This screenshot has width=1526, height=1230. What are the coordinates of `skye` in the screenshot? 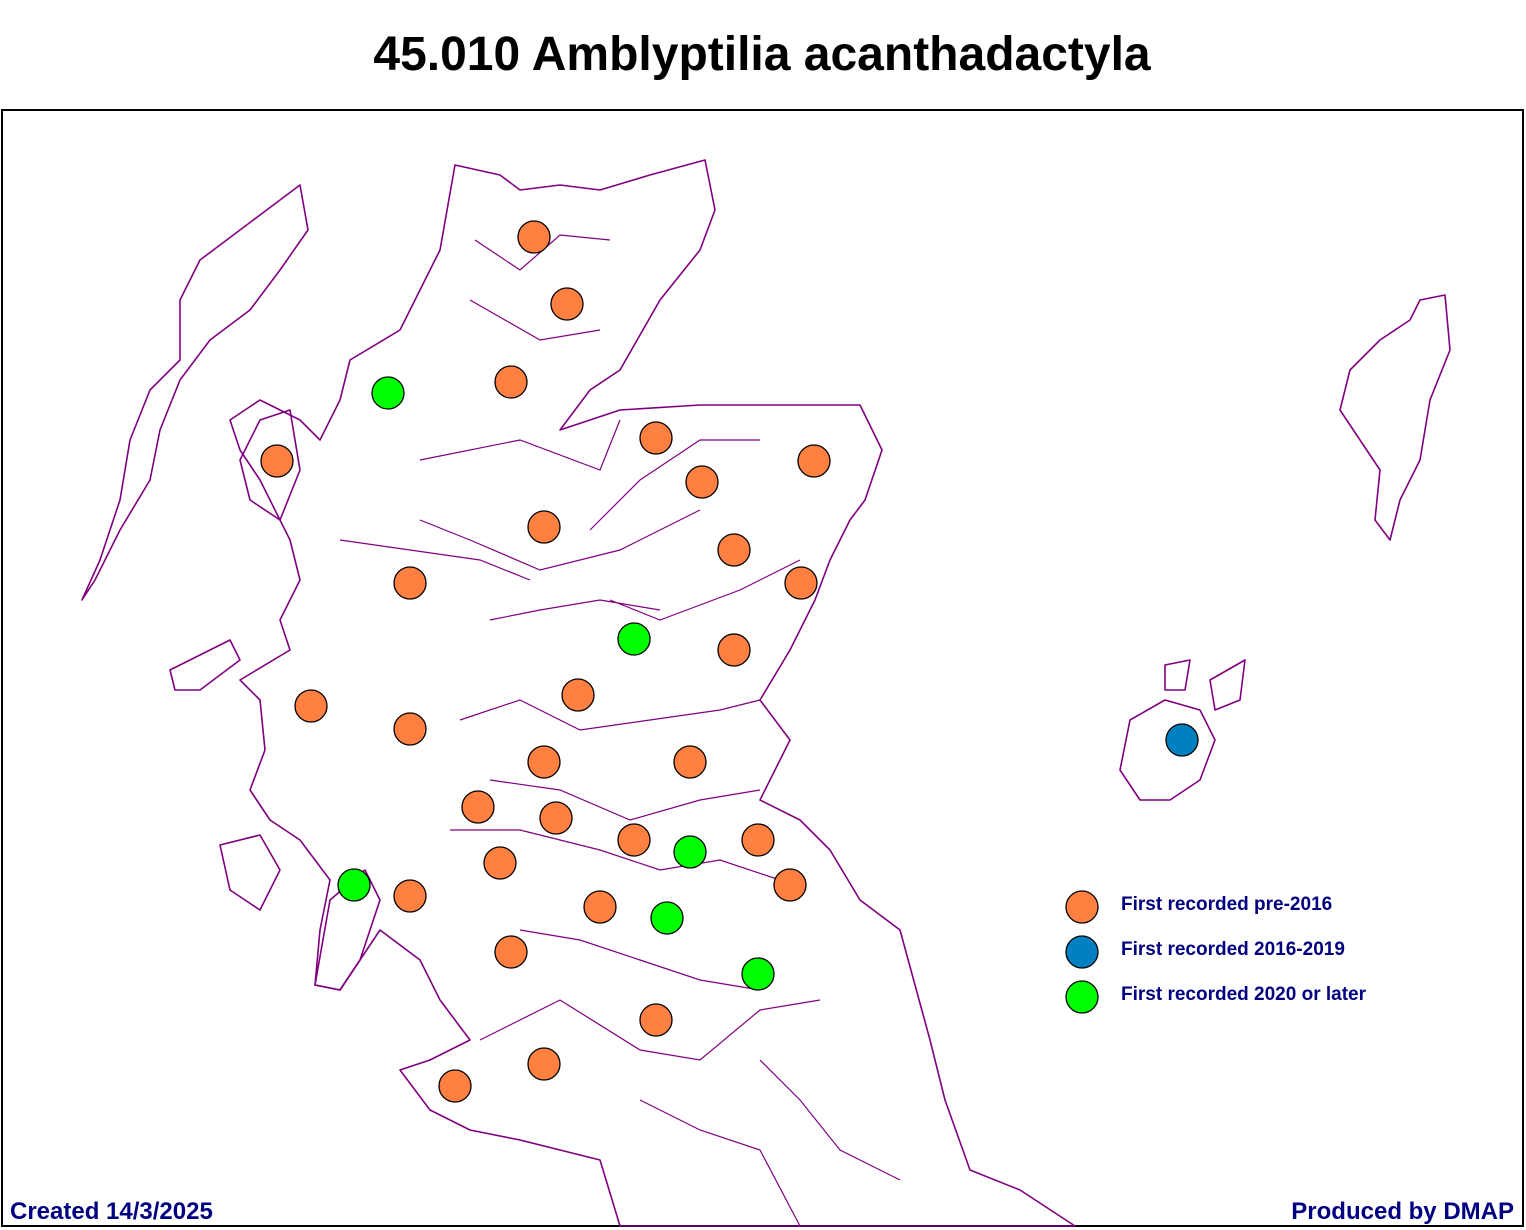 It's located at (270, 465).